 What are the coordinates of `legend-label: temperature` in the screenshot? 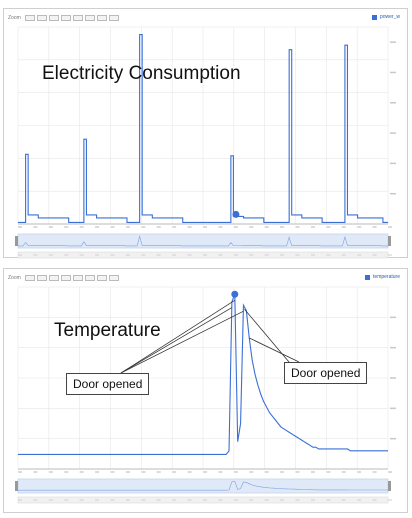 It's located at (386, 277).